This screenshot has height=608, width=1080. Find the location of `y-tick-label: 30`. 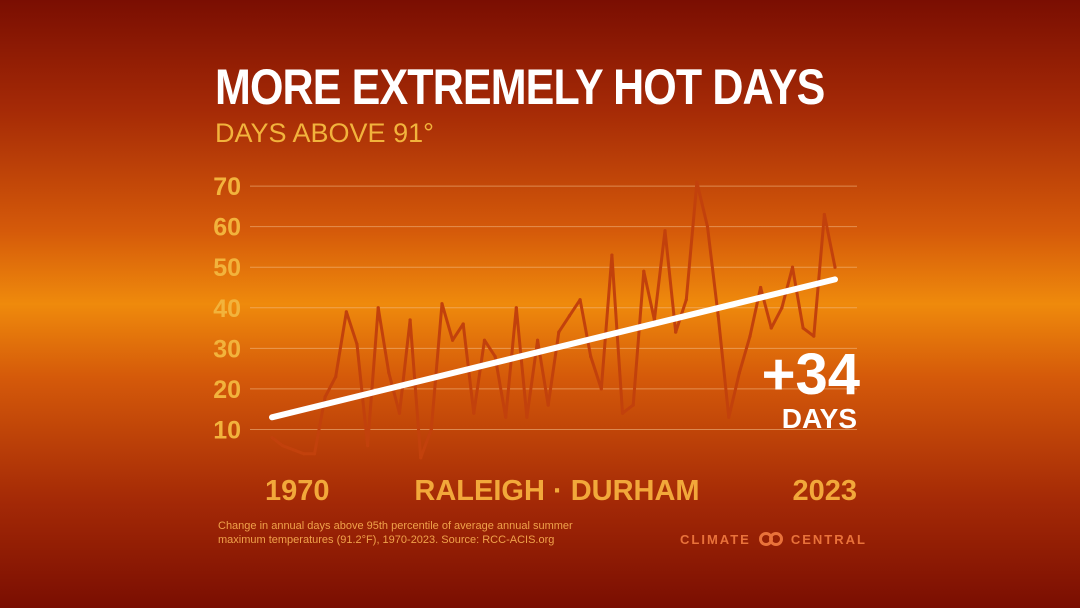

y-tick-label: 30 is located at coordinates (227, 349).